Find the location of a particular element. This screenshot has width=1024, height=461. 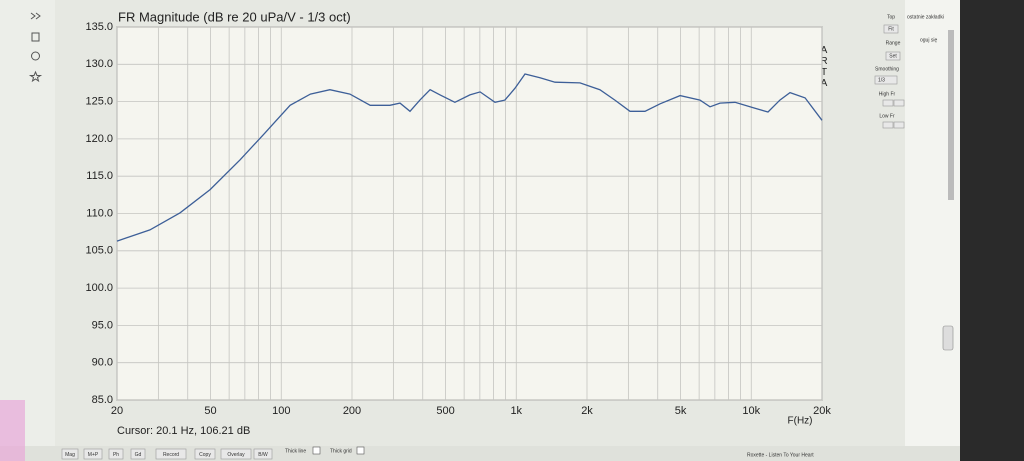

panel-label: Set is located at coordinates (893, 56).